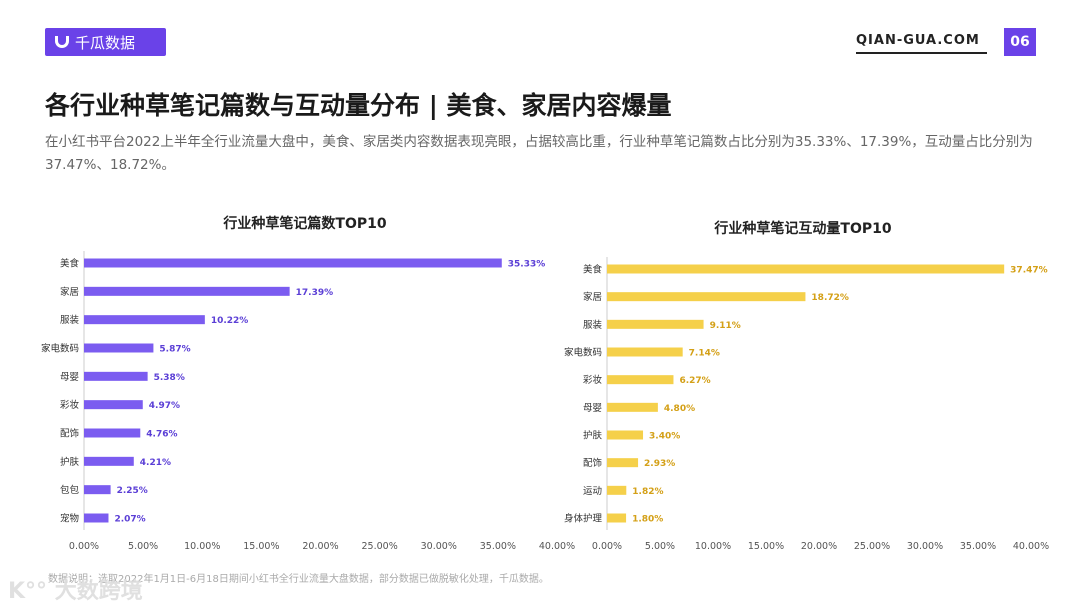 This screenshot has height=607, width=1080. What do you see at coordinates (62, 42) in the screenshot?
I see `logo-icon` at bounding box center [62, 42].